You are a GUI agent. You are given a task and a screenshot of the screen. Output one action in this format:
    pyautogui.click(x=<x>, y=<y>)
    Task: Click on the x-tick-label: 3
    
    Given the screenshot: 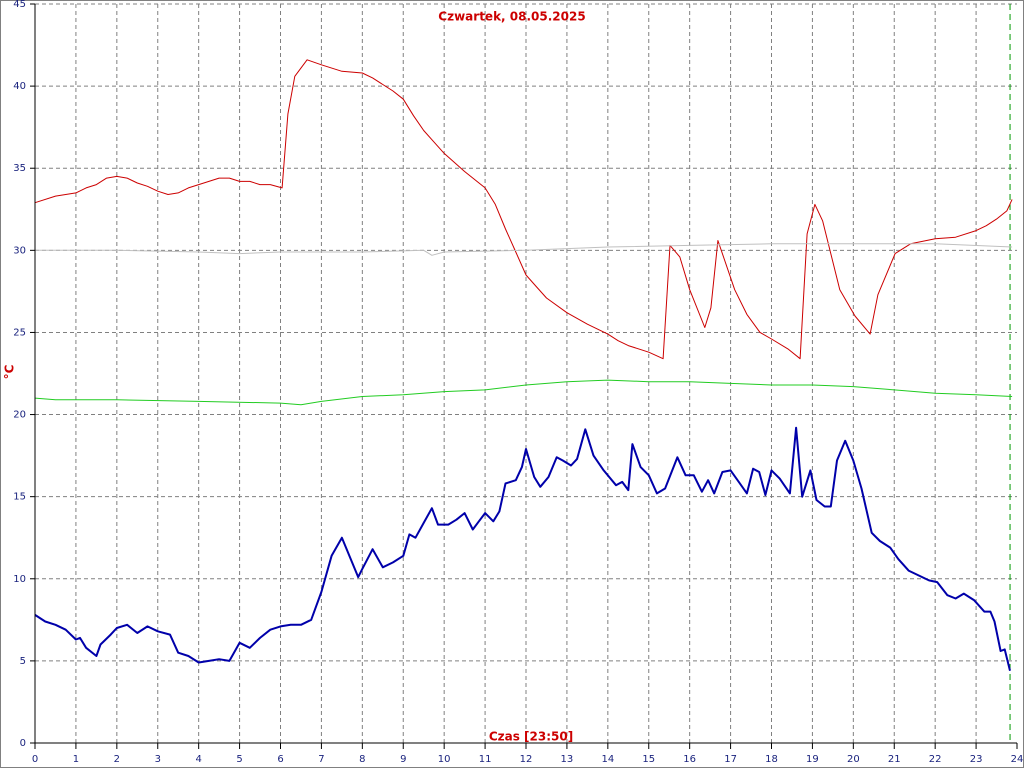 What is the action you would take?
    pyautogui.click(x=158, y=759)
    